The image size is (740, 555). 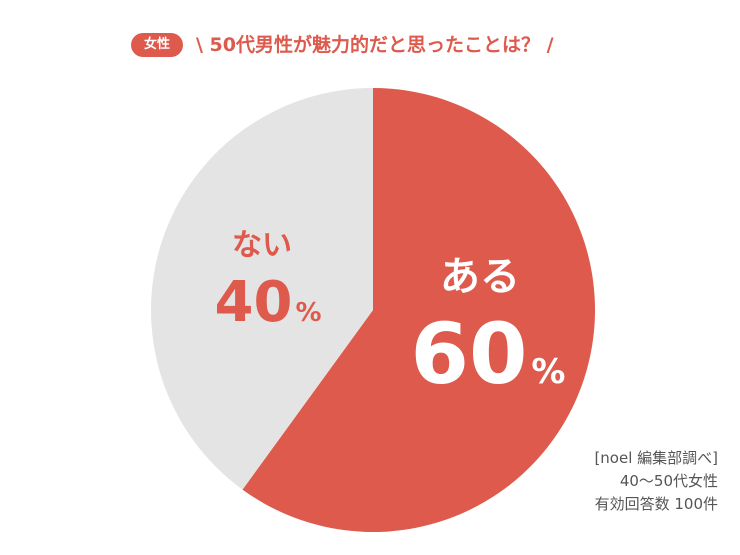 What do you see at coordinates (469, 354) in the screenshot?
I see `slice-value-aru-number: 60` at bounding box center [469, 354].